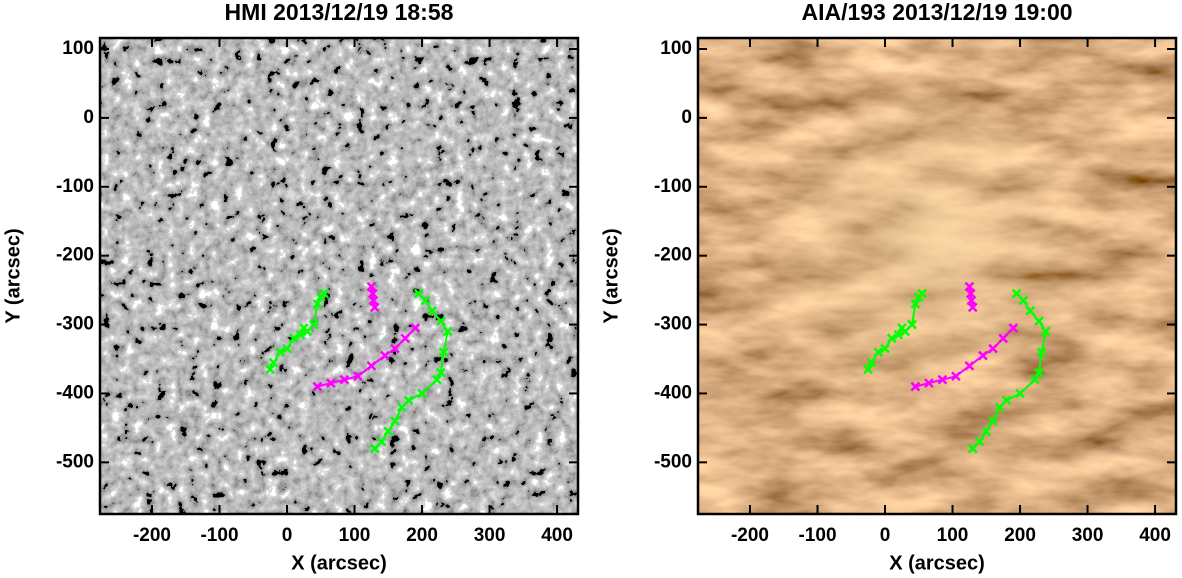 The height and width of the screenshot is (578, 1182). What do you see at coordinates (339, 12) in the screenshot?
I see `chart-title: HMI 2013/12/19 18:58` at bounding box center [339, 12].